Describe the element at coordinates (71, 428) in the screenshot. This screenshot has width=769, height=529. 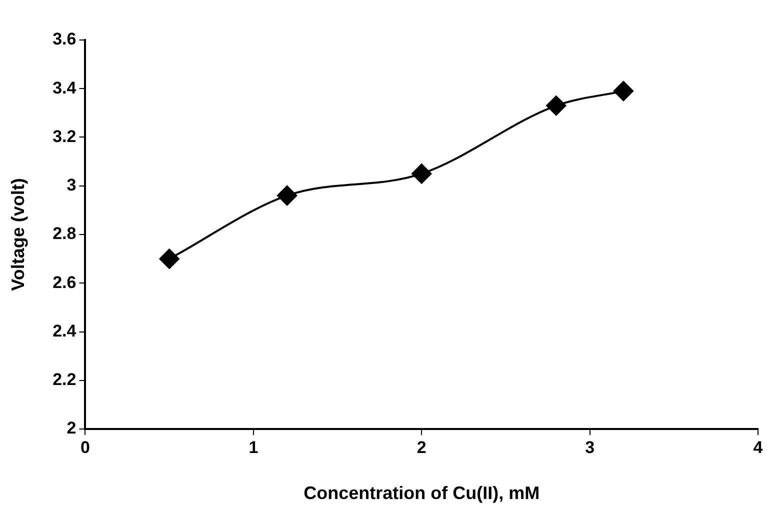
I see `y-tick-label: 2` at that location.